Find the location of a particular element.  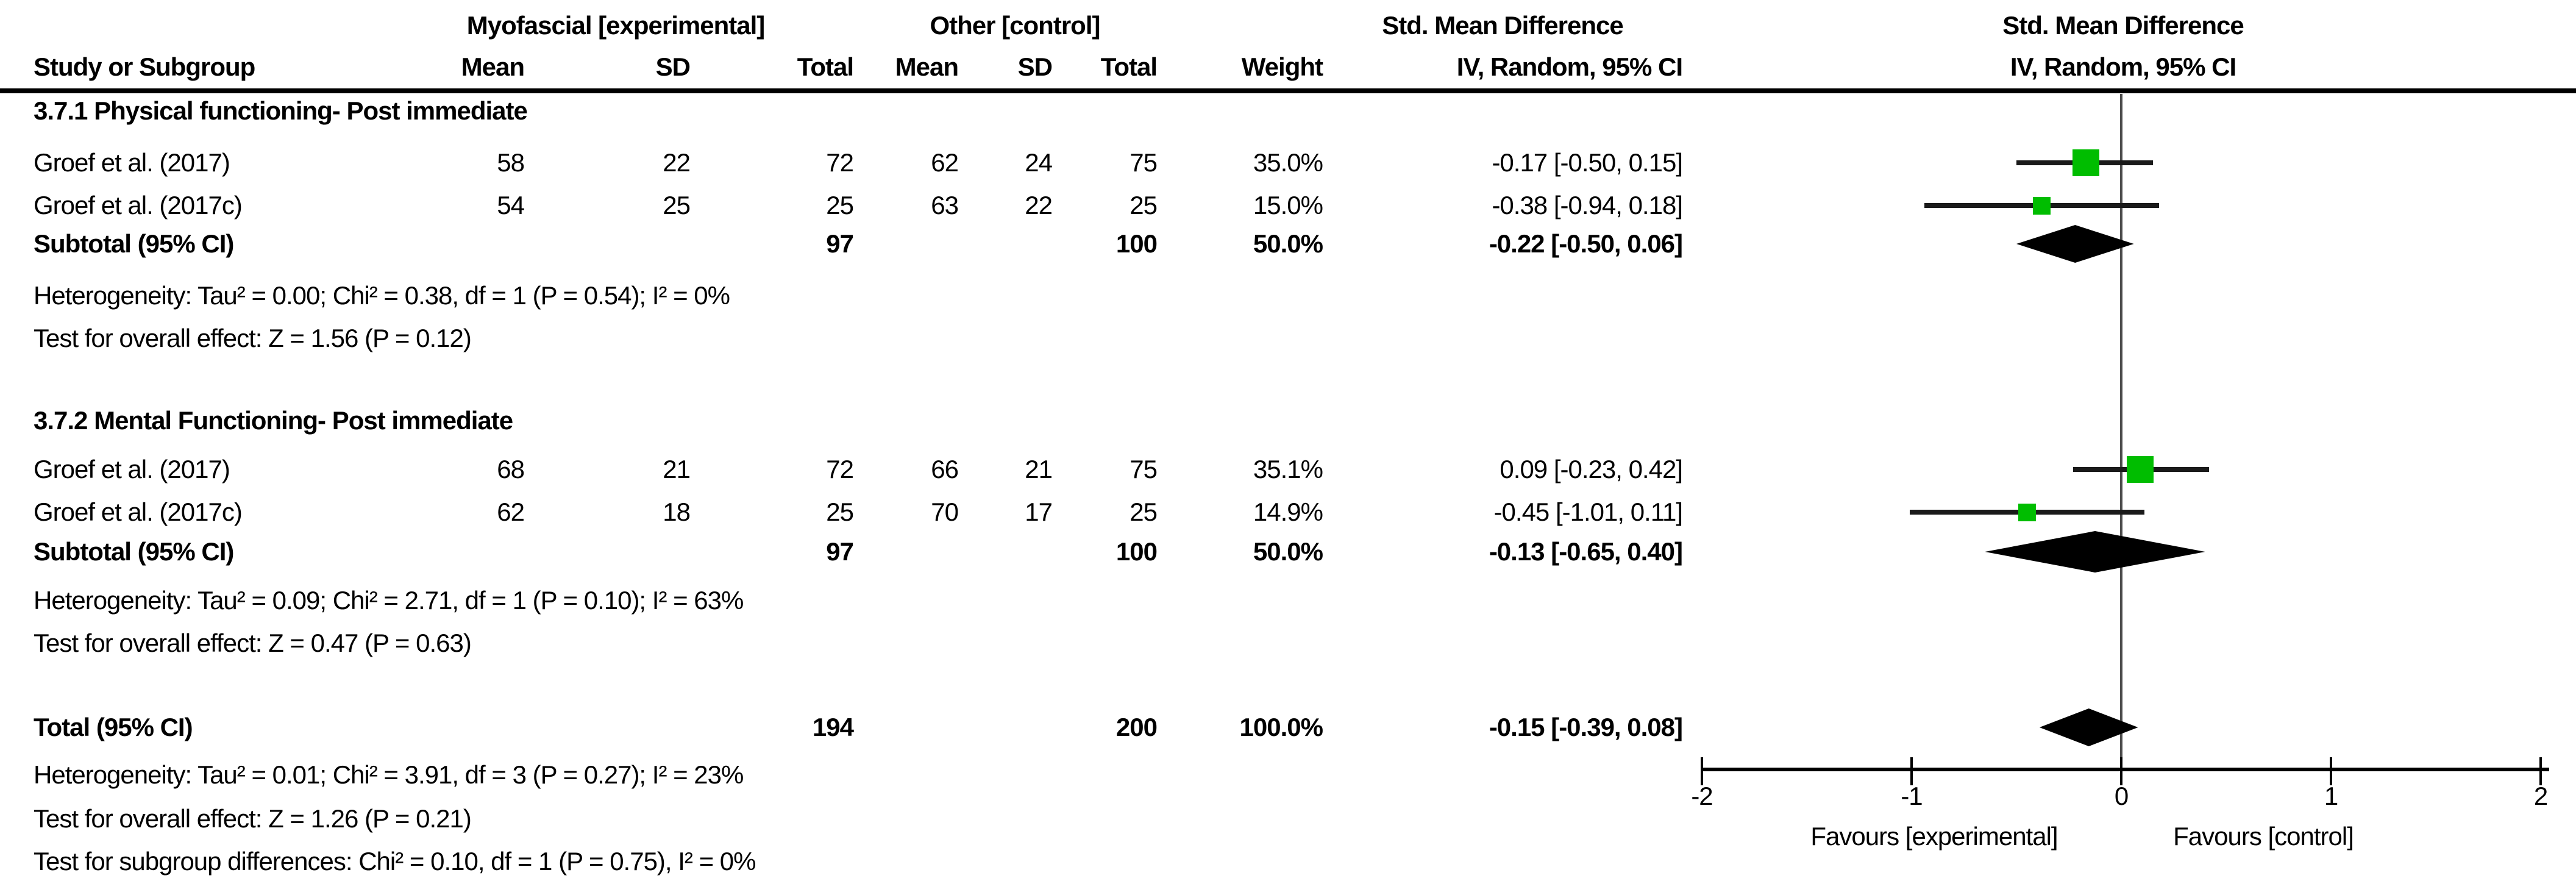

col-header-study: Study or Subgroup is located at coordinates (144, 66).